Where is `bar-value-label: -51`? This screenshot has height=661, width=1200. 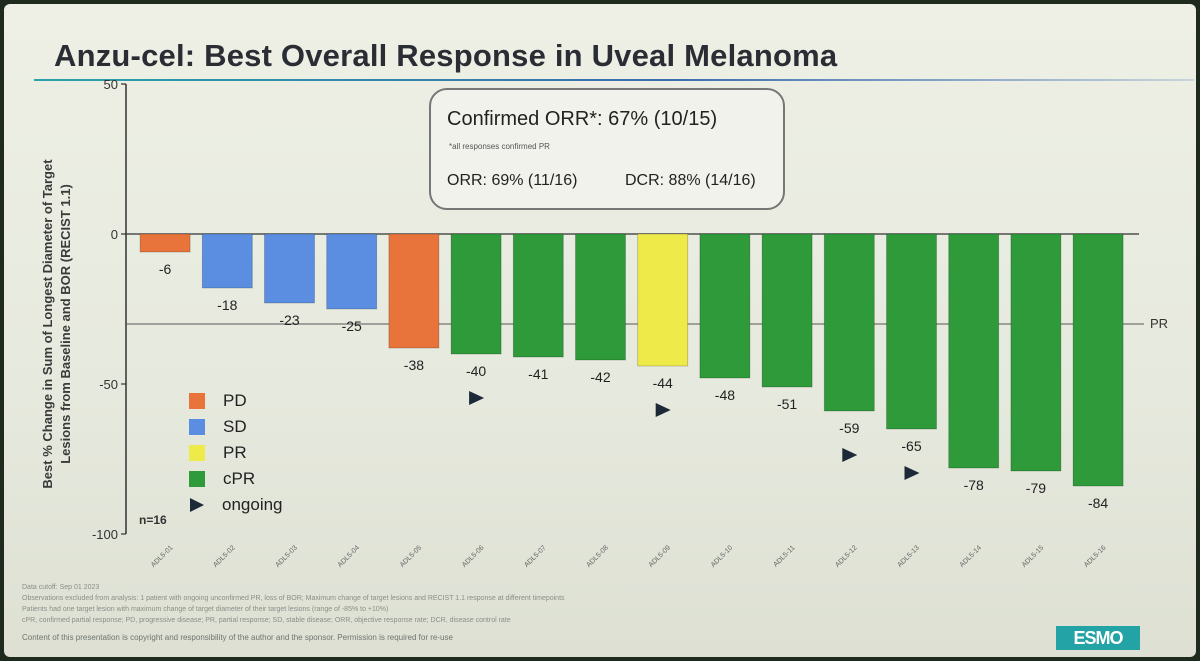
bar-value-label: -51 is located at coordinates (787, 404).